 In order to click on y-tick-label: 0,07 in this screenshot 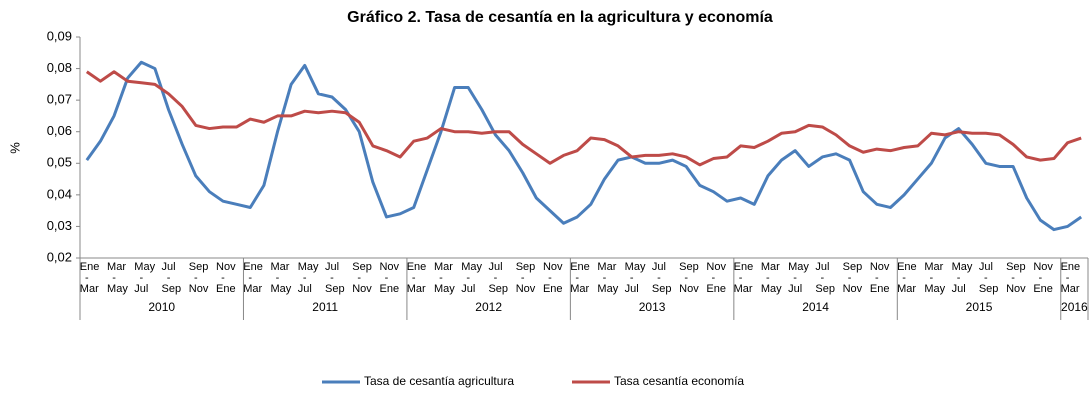, I will do `click(59, 99)`.